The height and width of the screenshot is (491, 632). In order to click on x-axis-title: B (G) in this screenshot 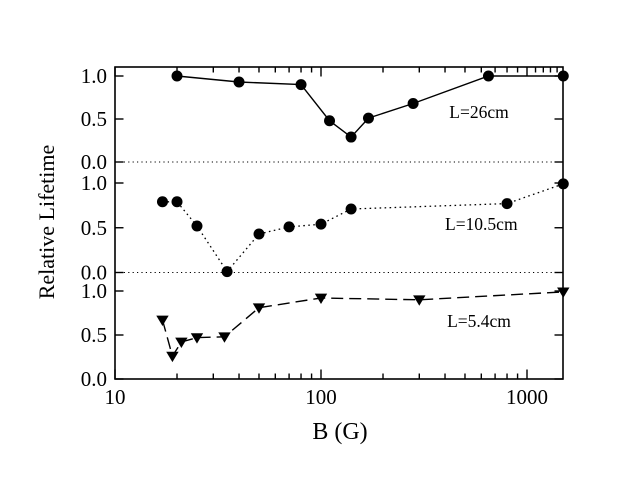, I will do `click(339, 432)`.